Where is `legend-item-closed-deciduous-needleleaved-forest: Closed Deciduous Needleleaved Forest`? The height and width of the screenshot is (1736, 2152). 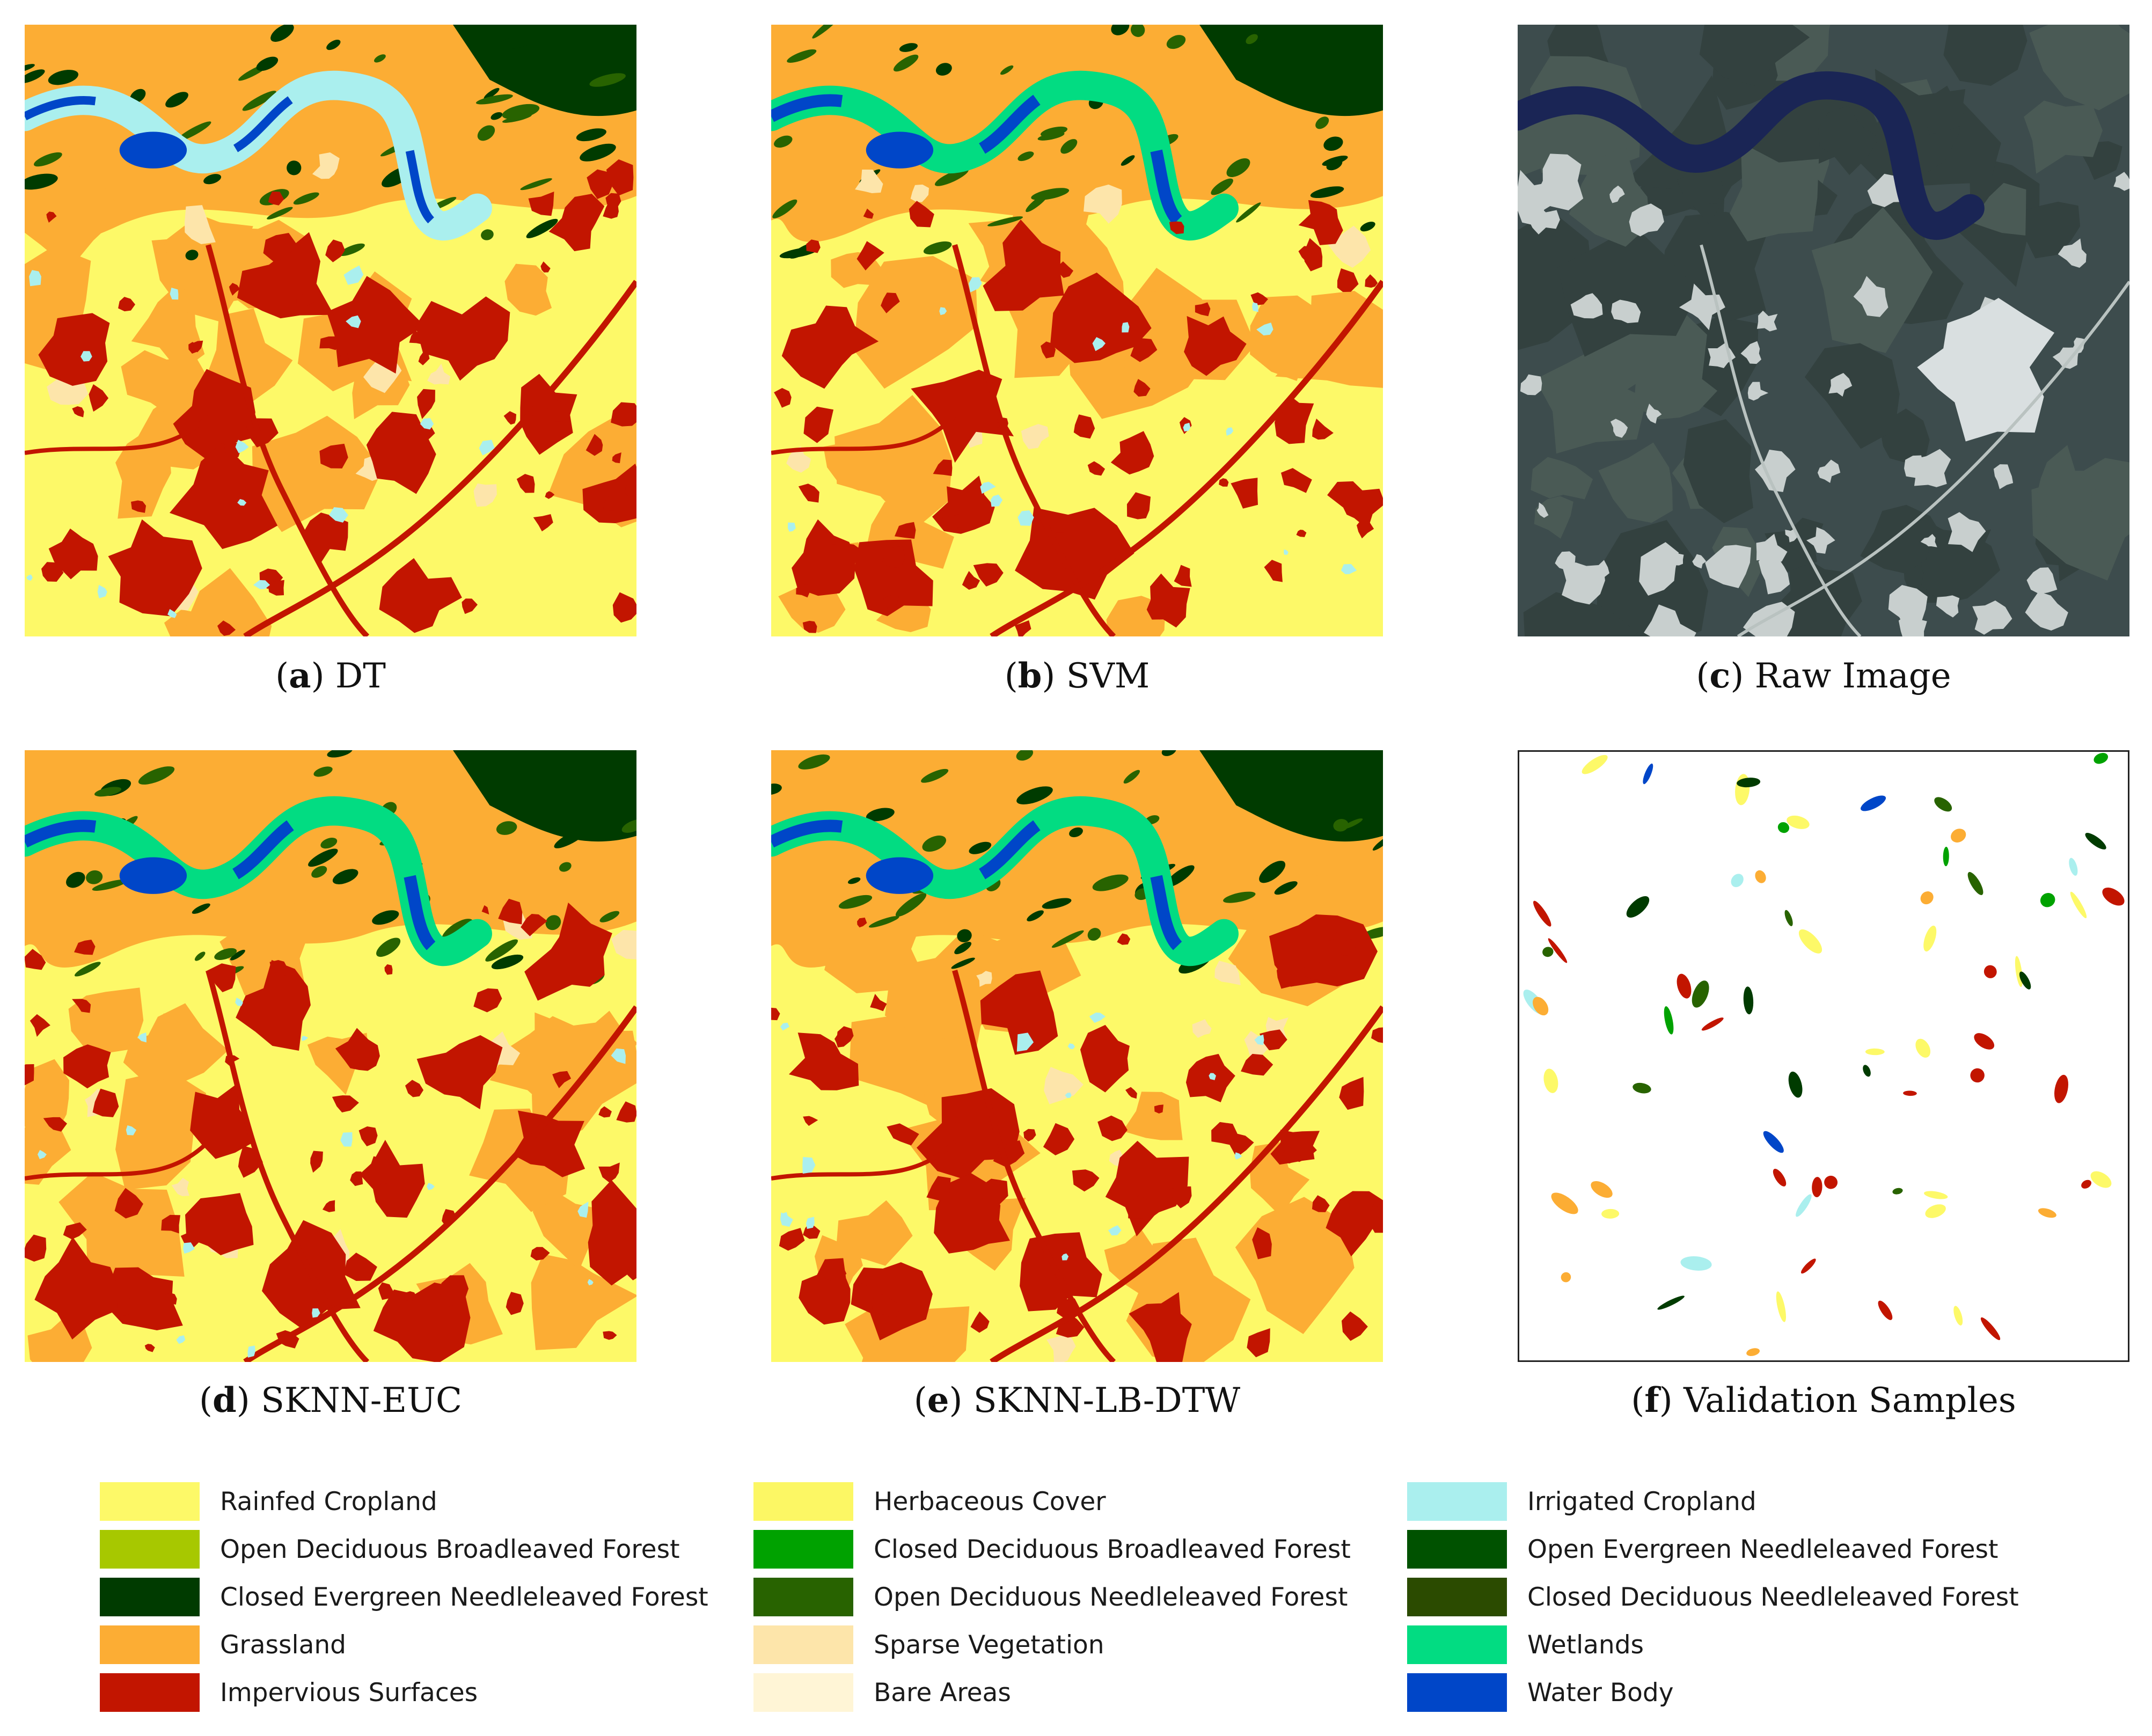 legend-item-closed-deciduous-needleleaved-forest: Closed Deciduous Needleleaved Forest is located at coordinates (1713, 1597).